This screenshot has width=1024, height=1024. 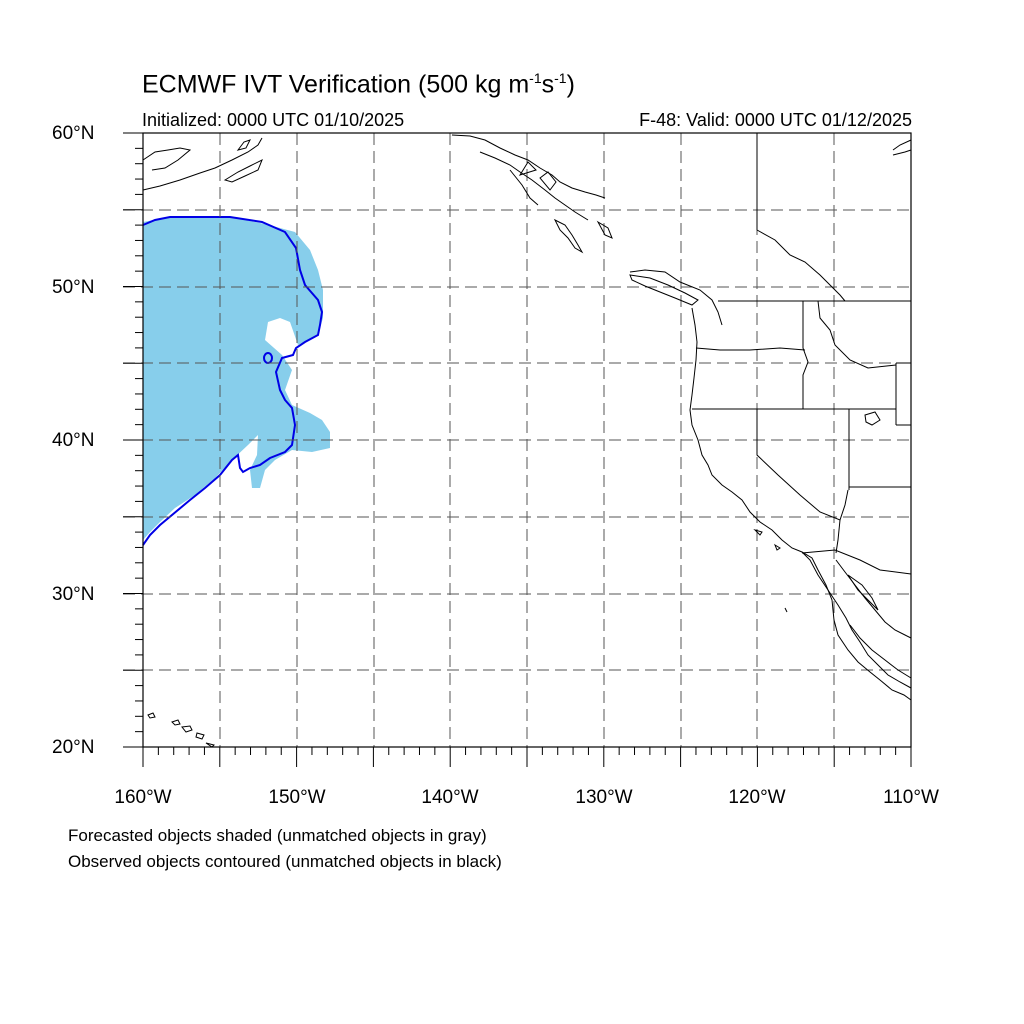 What do you see at coordinates (73, 440) in the screenshot?
I see `lat-label-40: 40°N` at bounding box center [73, 440].